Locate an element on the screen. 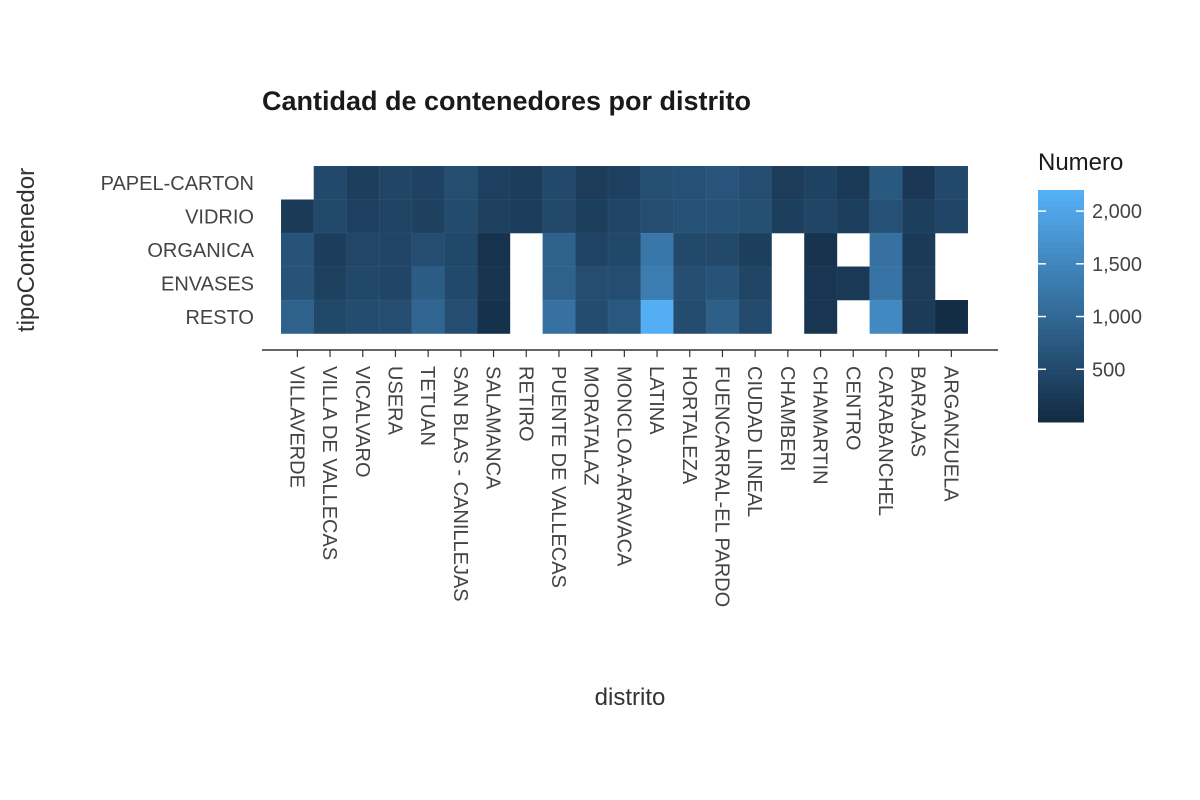  x-tick-label: VICALVARO is located at coordinates (362, 422).